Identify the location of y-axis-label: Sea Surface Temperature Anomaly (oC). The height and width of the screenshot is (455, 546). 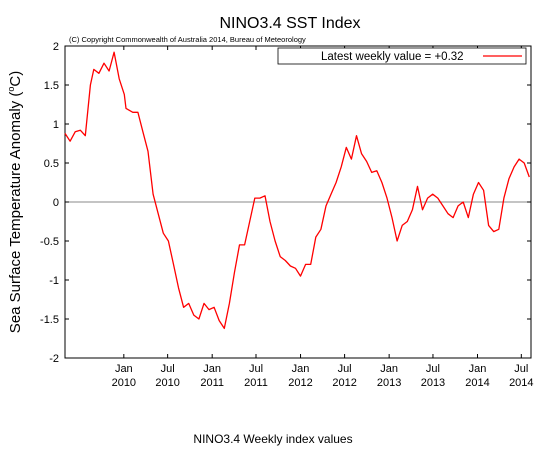
(15, 202).